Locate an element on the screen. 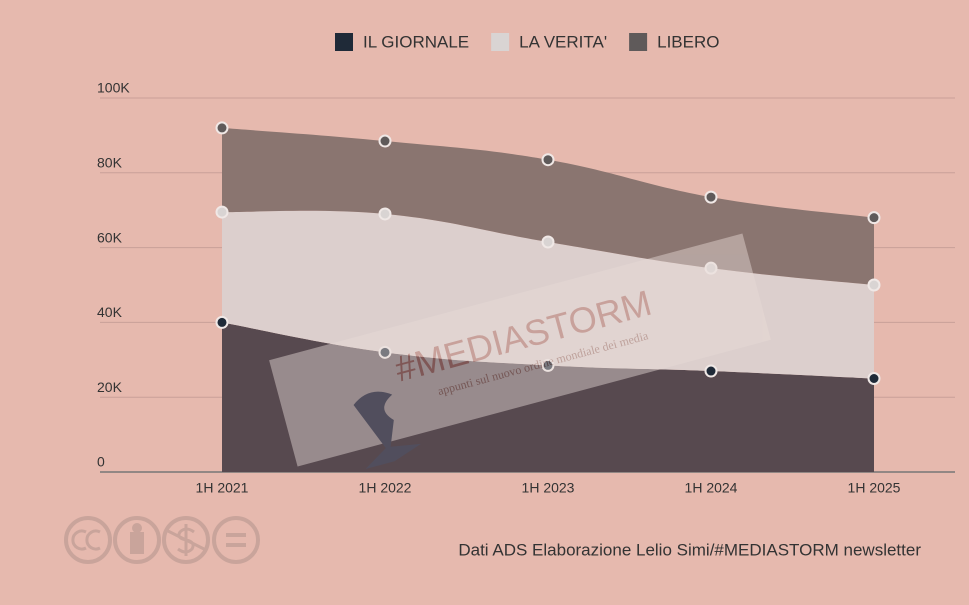 The image size is (969, 605). legend-label: IL GIORNALE is located at coordinates (416, 41).